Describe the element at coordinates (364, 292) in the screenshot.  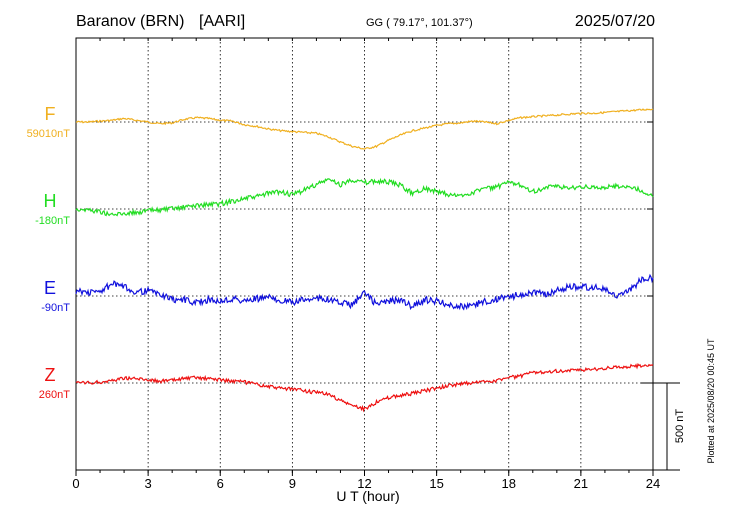
I see `series-line-e` at that location.